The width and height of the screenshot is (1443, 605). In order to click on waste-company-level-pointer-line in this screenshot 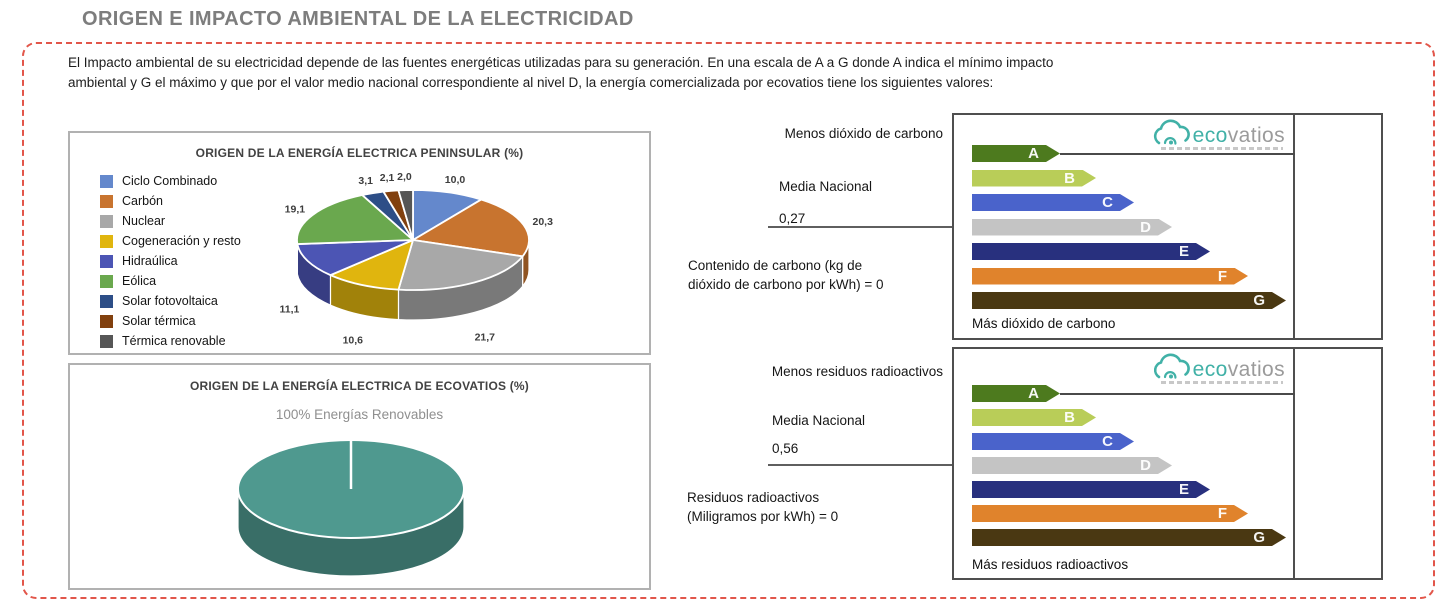, I will do `click(1177, 394)`.